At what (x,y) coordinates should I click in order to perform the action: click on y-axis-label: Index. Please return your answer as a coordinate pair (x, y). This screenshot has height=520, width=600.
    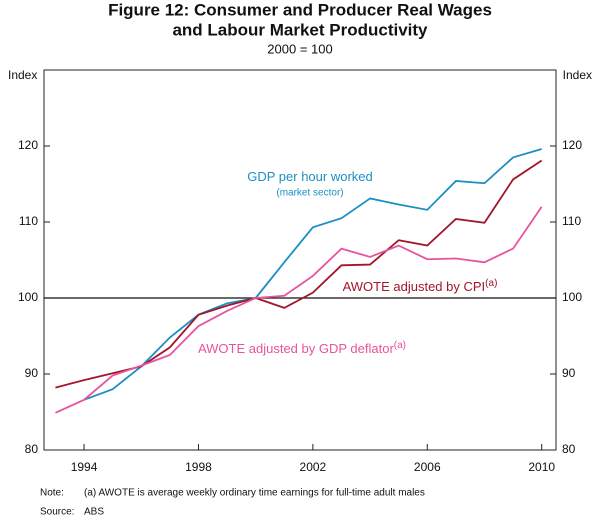
    Looking at the image, I should click on (22, 75).